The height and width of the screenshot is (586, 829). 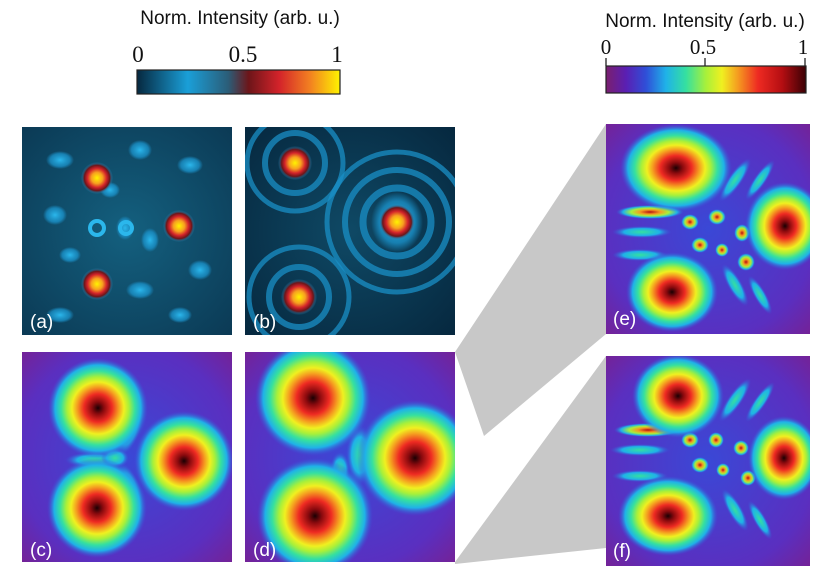 What do you see at coordinates (606, 47) in the screenshot?
I see `colorbar-right-tick-0: 0` at bounding box center [606, 47].